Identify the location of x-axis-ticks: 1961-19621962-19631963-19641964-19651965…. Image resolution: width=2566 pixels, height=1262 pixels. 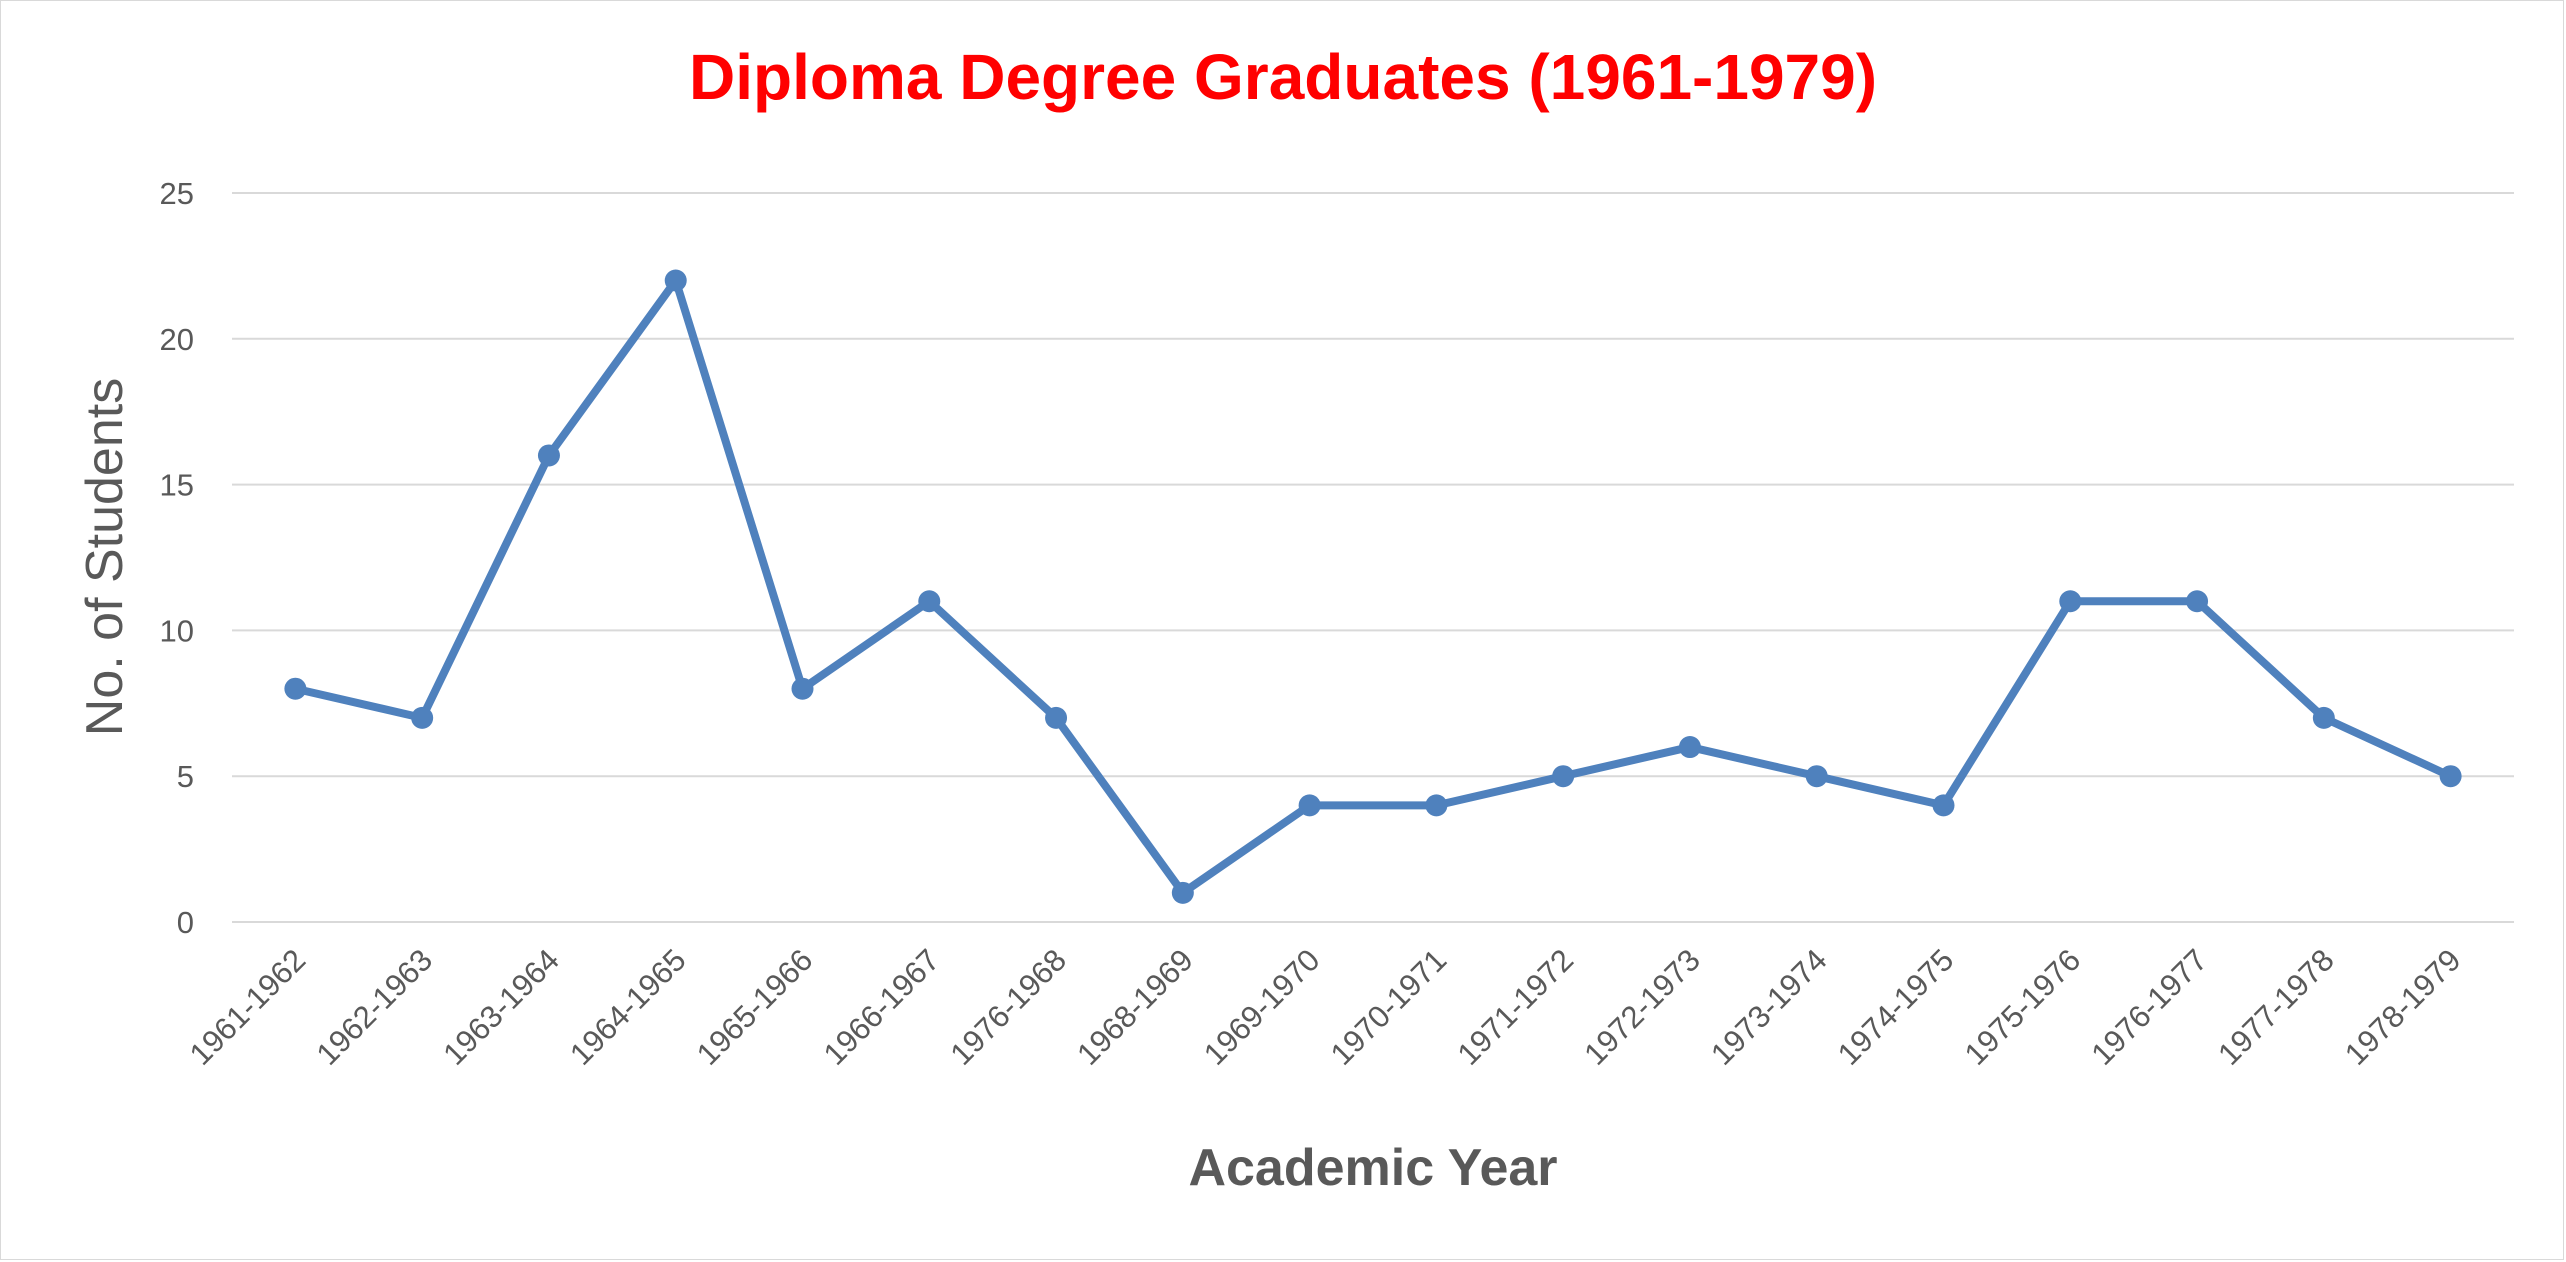
(1325, 1007).